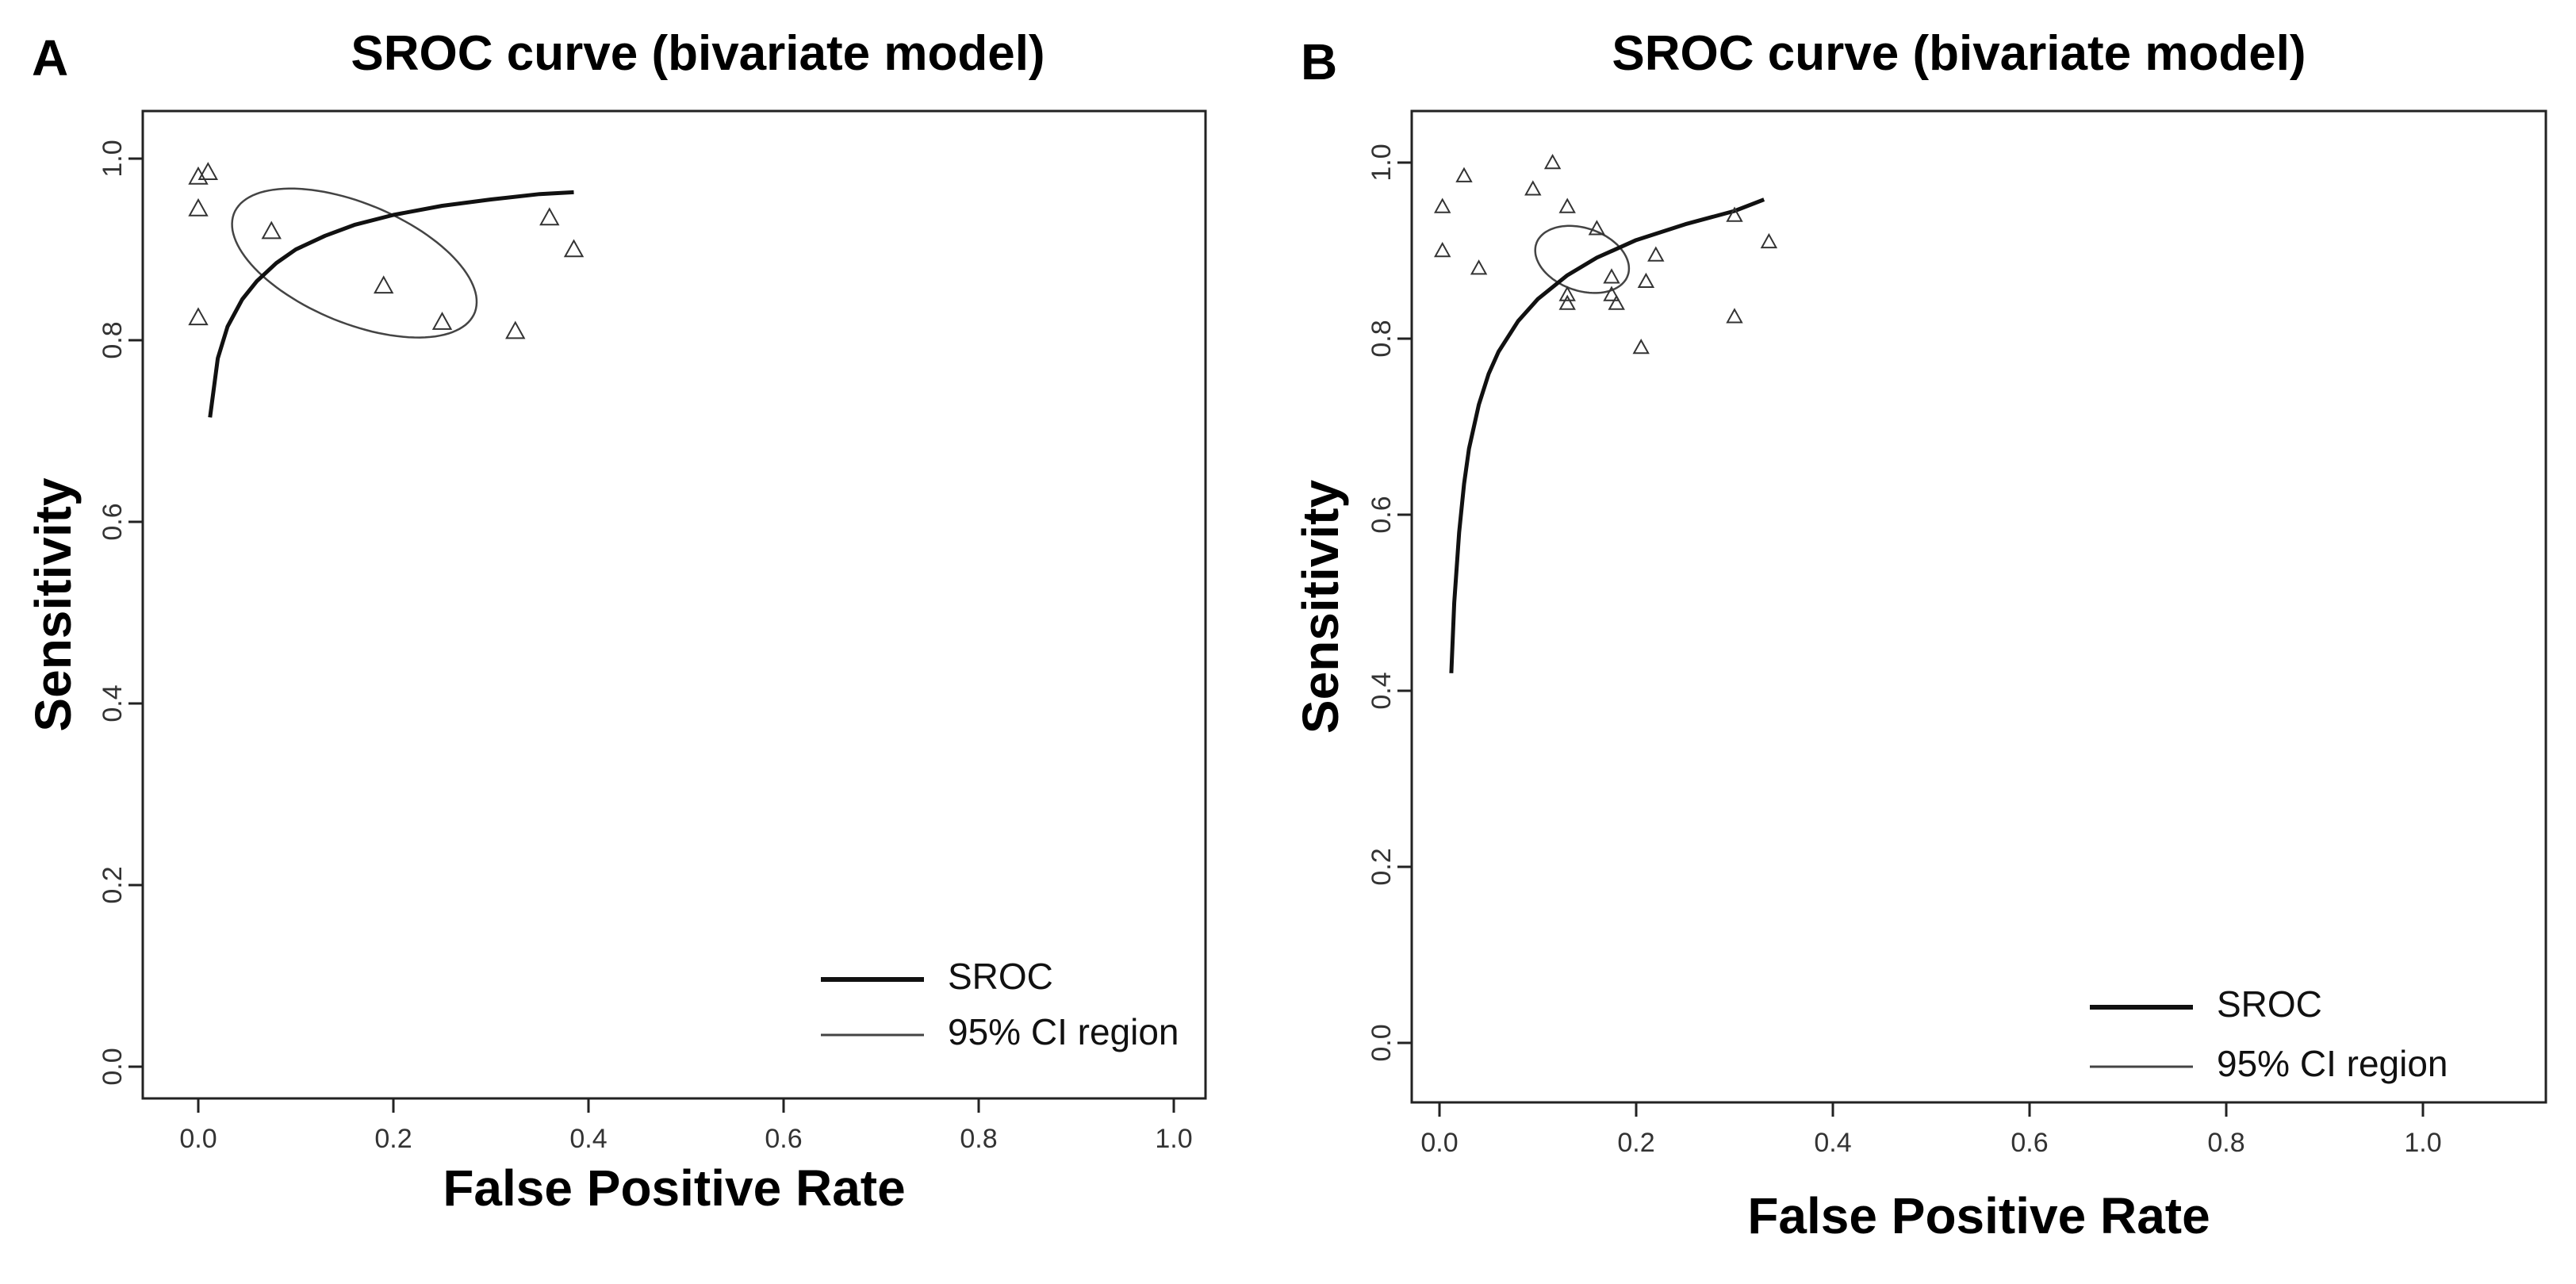  Describe the element at coordinates (355, 263) in the screenshot. I see `ci-region-ellipse-a` at that location.